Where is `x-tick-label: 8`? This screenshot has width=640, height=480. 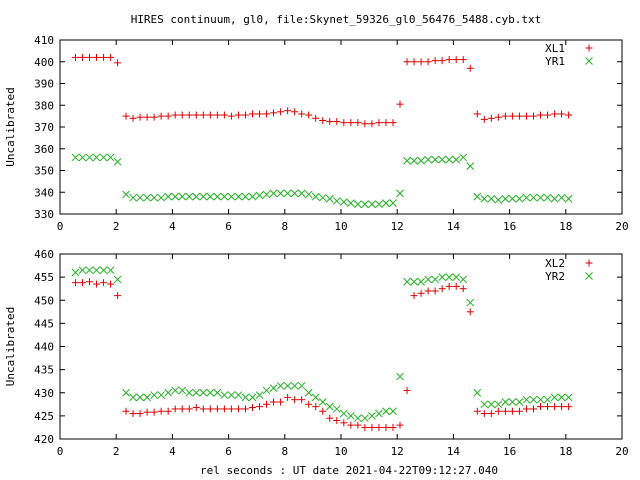
x-tick-label: 8 is located at coordinates (284, 451).